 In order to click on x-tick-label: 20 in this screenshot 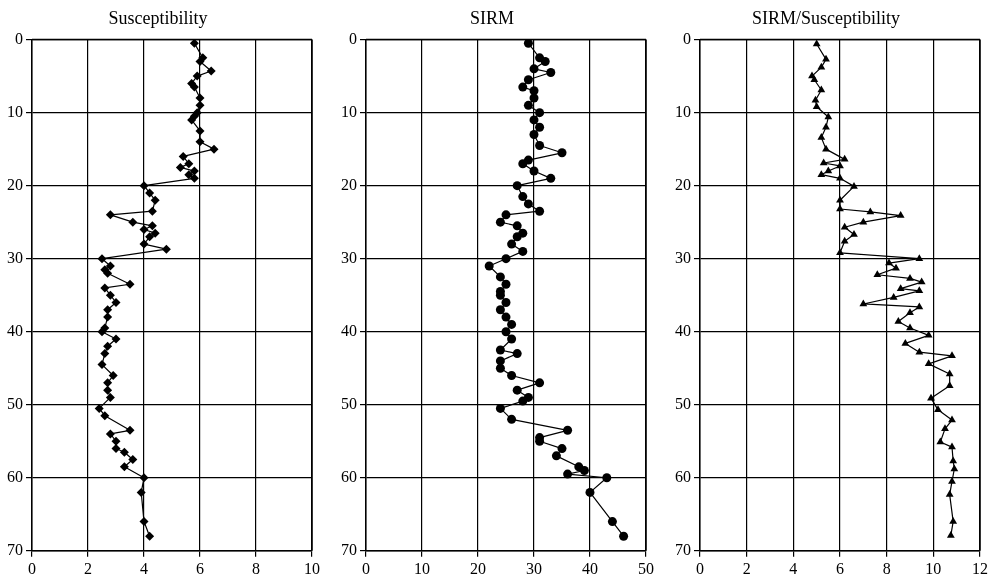, I will do `click(478, 568)`.